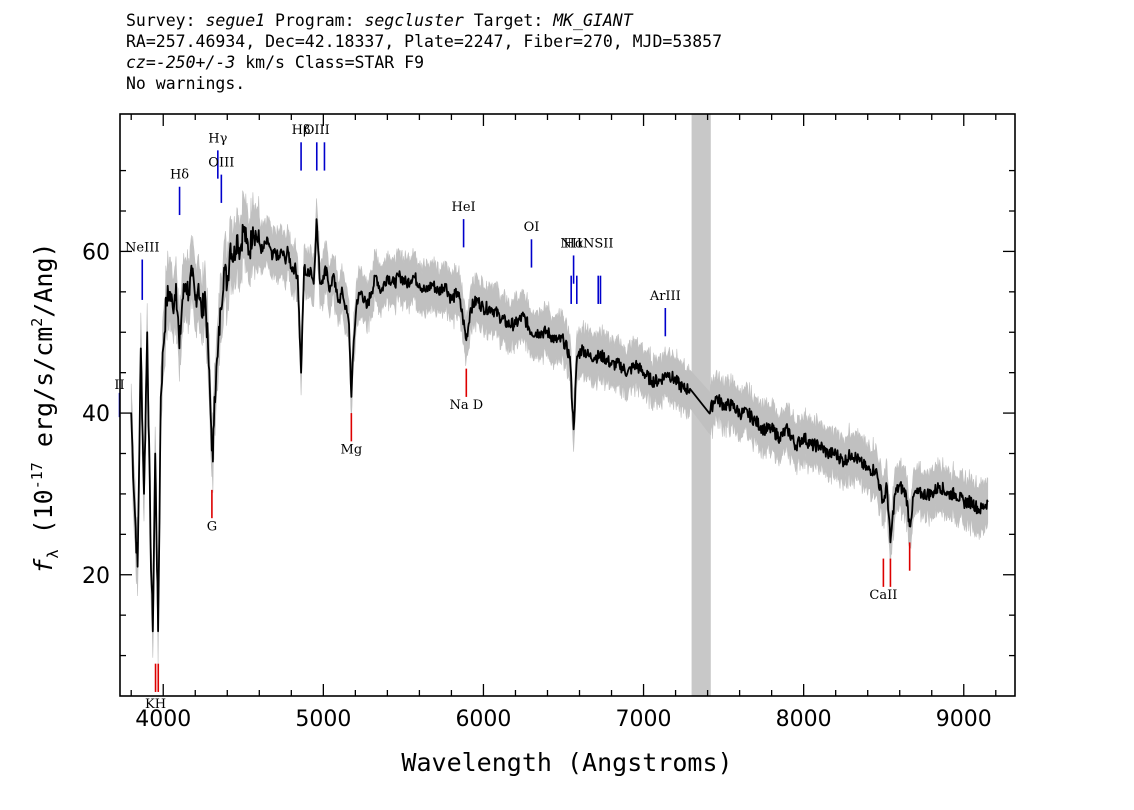 The image size is (1134, 810). I want to click on absorption-line-label: KH, so click(155, 704).